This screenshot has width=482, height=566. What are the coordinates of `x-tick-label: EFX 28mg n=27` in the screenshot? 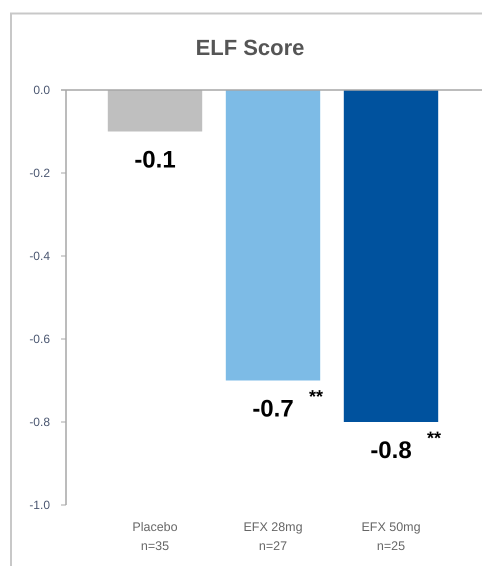 It's located at (273, 536).